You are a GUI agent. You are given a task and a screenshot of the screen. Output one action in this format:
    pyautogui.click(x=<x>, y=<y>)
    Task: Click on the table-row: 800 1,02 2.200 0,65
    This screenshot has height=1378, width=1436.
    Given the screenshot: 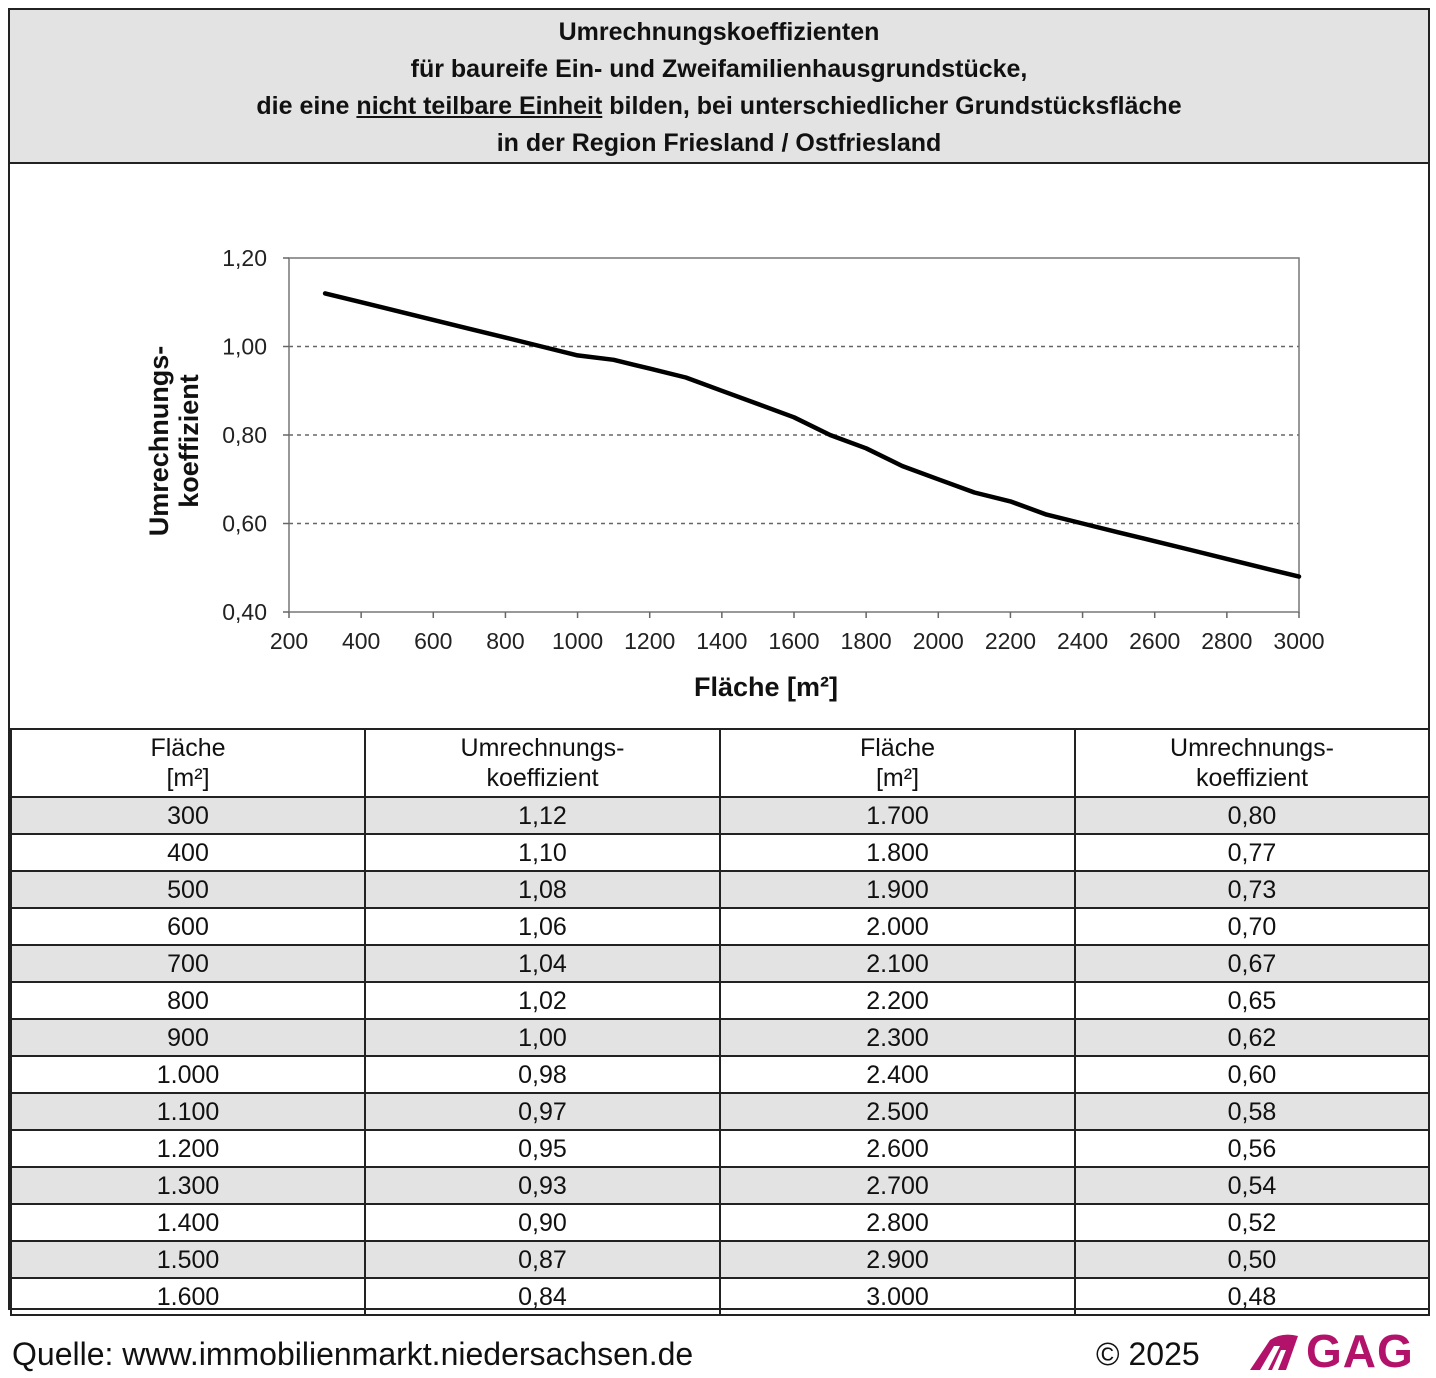 What is the action you would take?
    pyautogui.click(x=720, y=1000)
    